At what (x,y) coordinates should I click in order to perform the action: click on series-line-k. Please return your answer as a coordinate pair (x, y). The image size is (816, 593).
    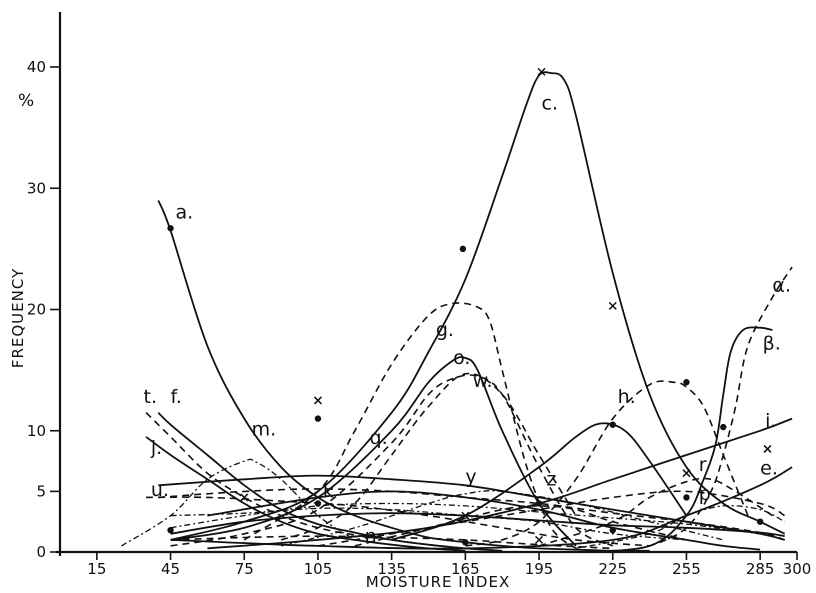
    Looking at the image, I should click on (428, 524).